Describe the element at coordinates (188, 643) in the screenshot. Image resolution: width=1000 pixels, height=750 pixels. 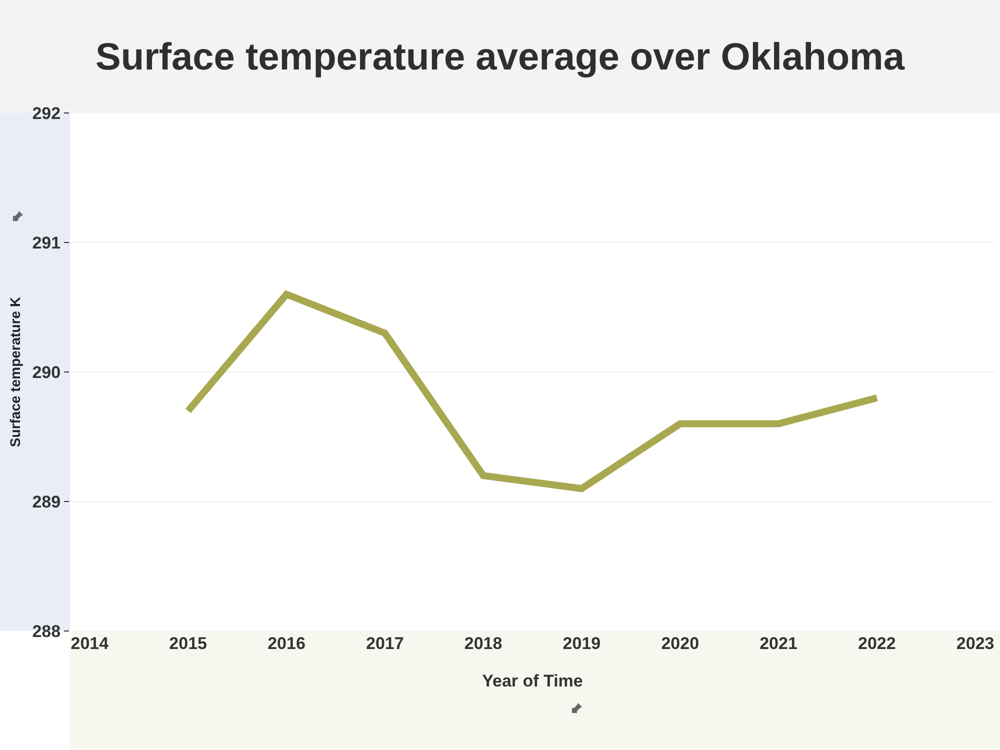
I see `x-tick-label: 2015` at that location.